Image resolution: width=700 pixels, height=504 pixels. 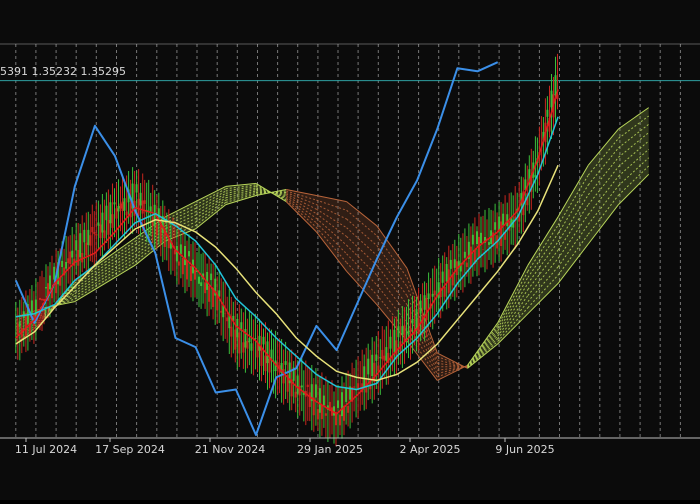 I want to click on x-tick-label: 17 Sep 2024, so click(x=130, y=449).